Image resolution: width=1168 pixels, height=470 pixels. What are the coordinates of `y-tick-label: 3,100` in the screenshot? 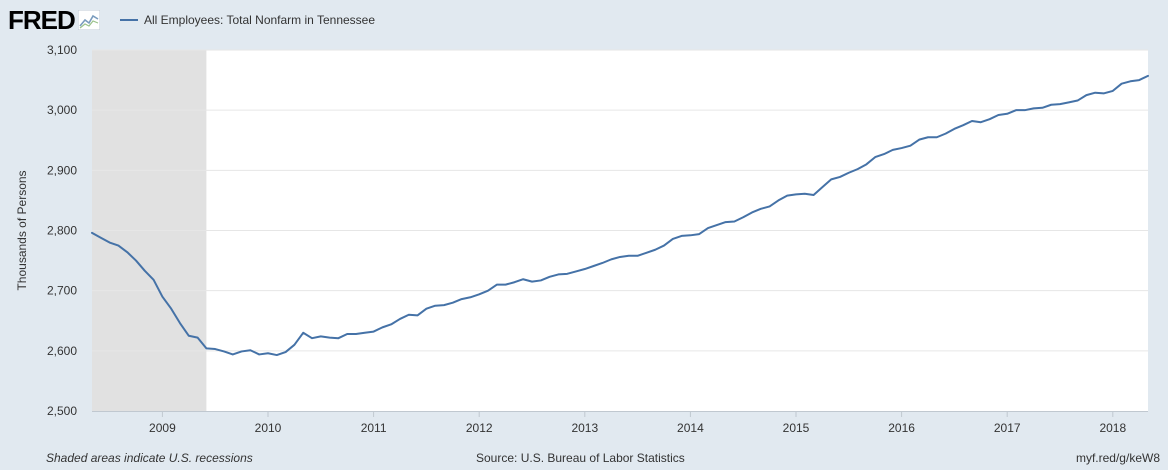 It's located at (62, 50).